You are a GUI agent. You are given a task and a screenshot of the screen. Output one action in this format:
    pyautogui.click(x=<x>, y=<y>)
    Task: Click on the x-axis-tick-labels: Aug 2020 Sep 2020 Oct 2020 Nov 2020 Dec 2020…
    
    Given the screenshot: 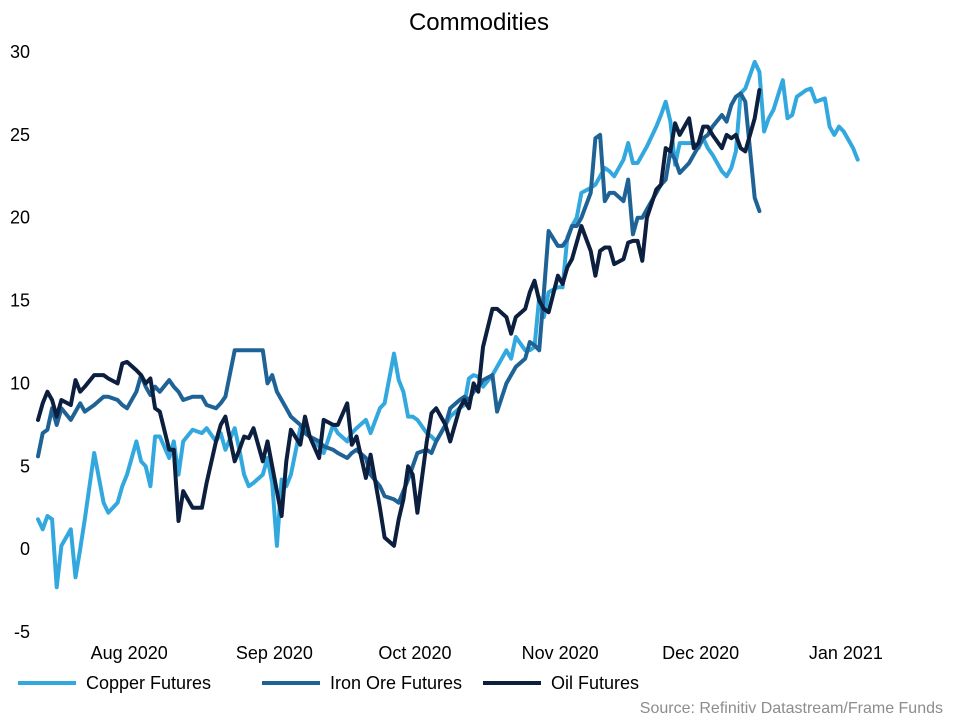 What is the action you would take?
    pyautogui.click(x=487, y=653)
    